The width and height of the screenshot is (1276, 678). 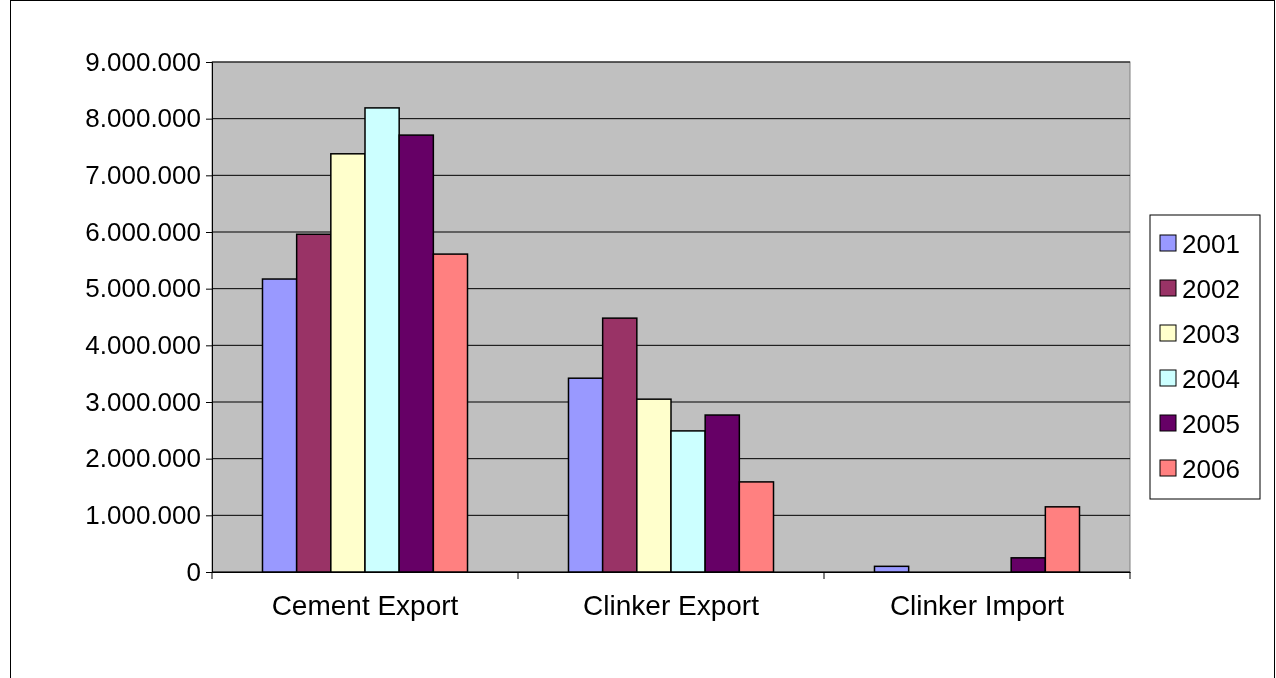 I want to click on y-tick-label: 9.000.000, so click(x=143, y=61).